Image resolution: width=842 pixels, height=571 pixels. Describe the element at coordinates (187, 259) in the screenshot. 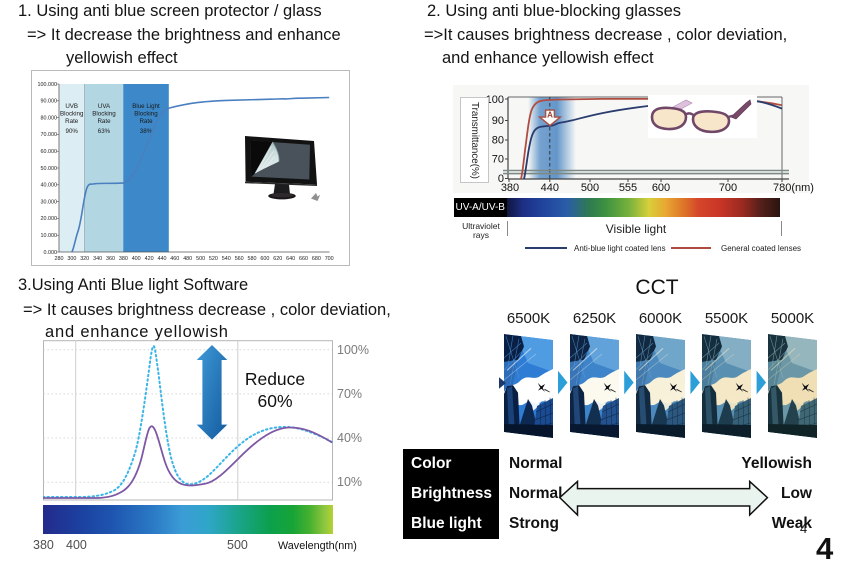

I see `svg-text: 480` at that location.